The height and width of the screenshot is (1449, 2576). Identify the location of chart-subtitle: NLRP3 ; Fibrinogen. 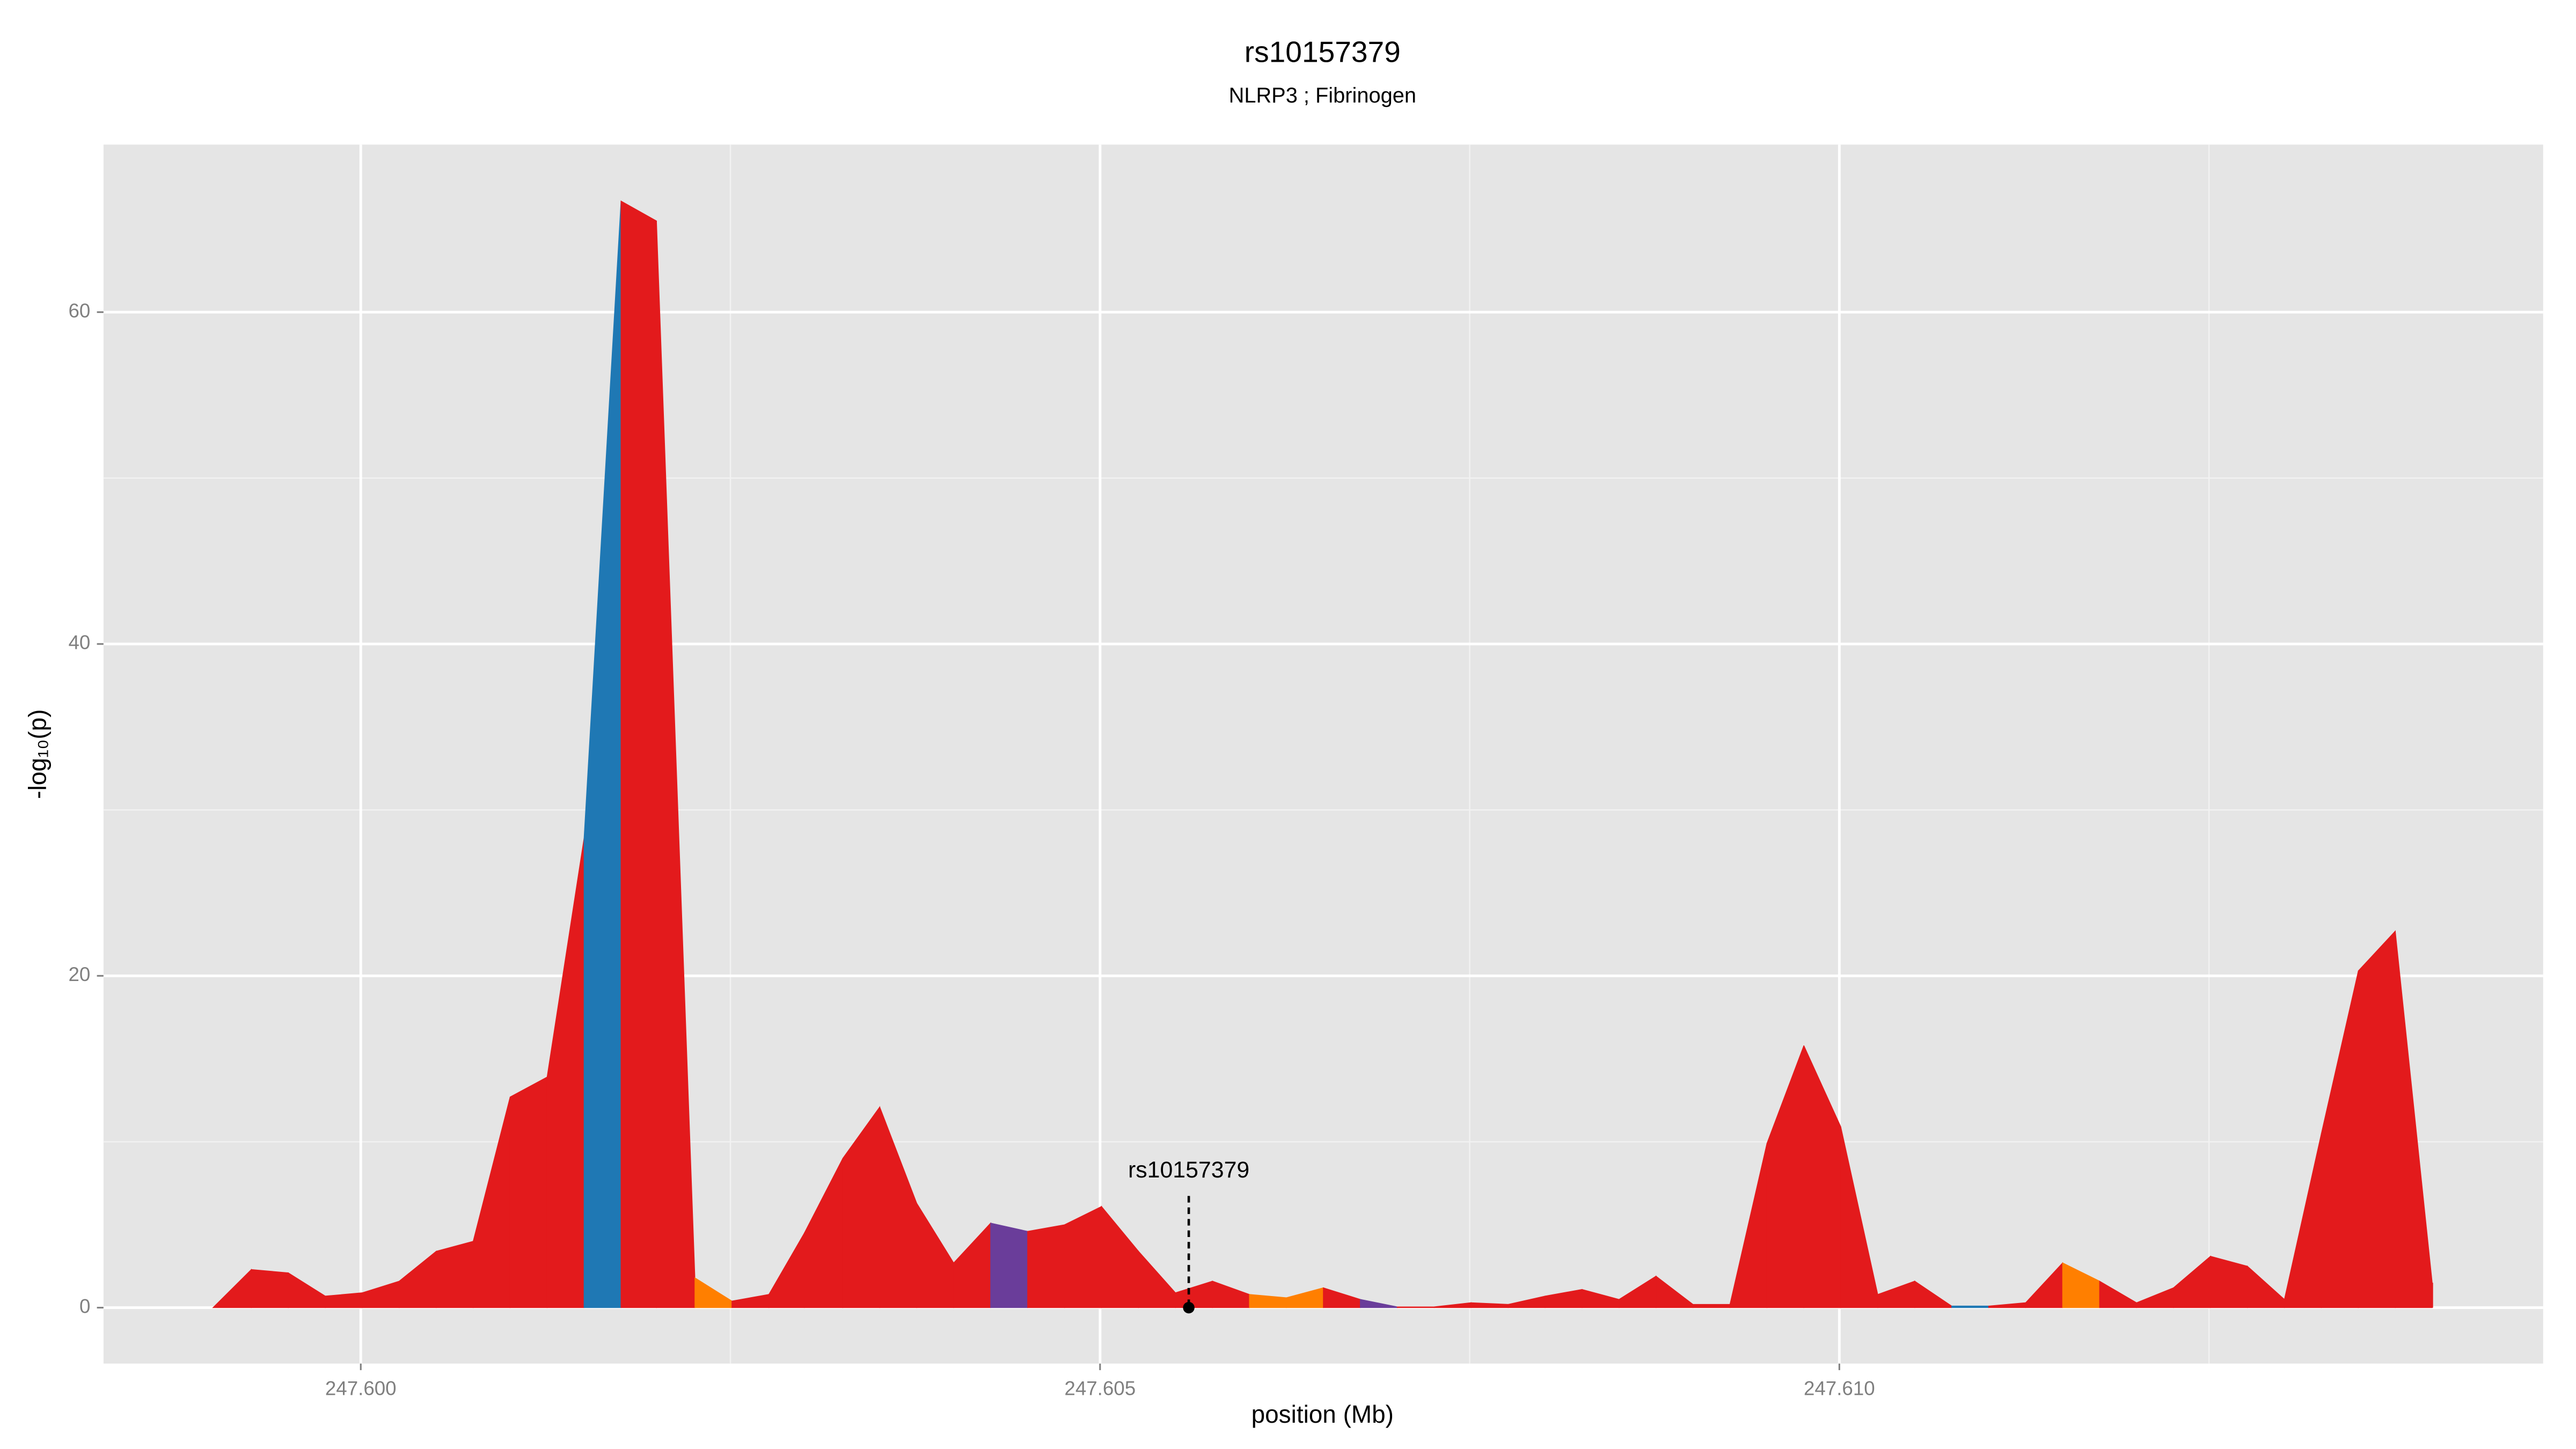
(1322, 95).